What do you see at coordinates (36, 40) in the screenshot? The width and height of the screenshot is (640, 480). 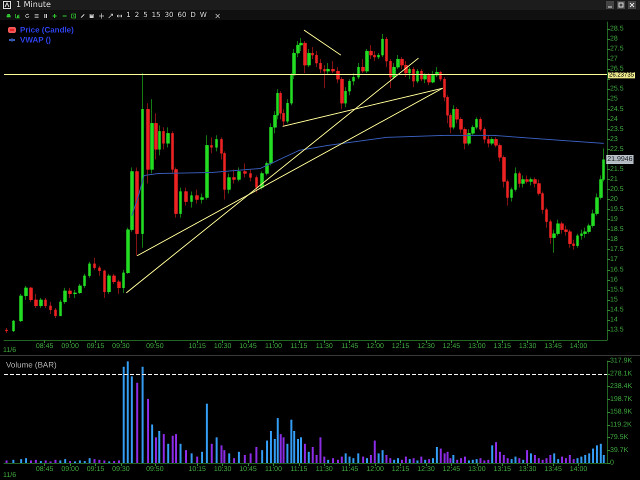 I see `legend-label: VWAP ()` at bounding box center [36, 40].